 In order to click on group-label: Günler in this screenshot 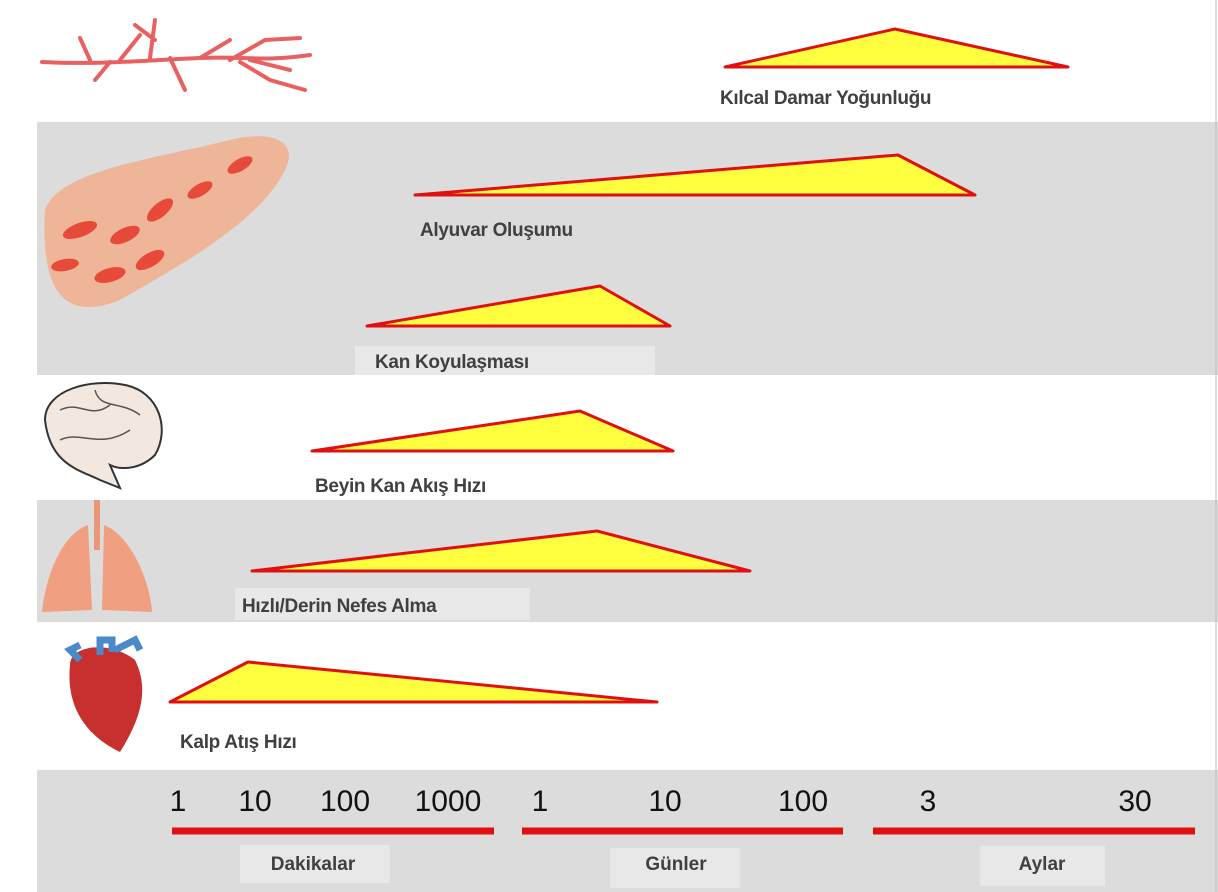, I will do `click(676, 864)`.